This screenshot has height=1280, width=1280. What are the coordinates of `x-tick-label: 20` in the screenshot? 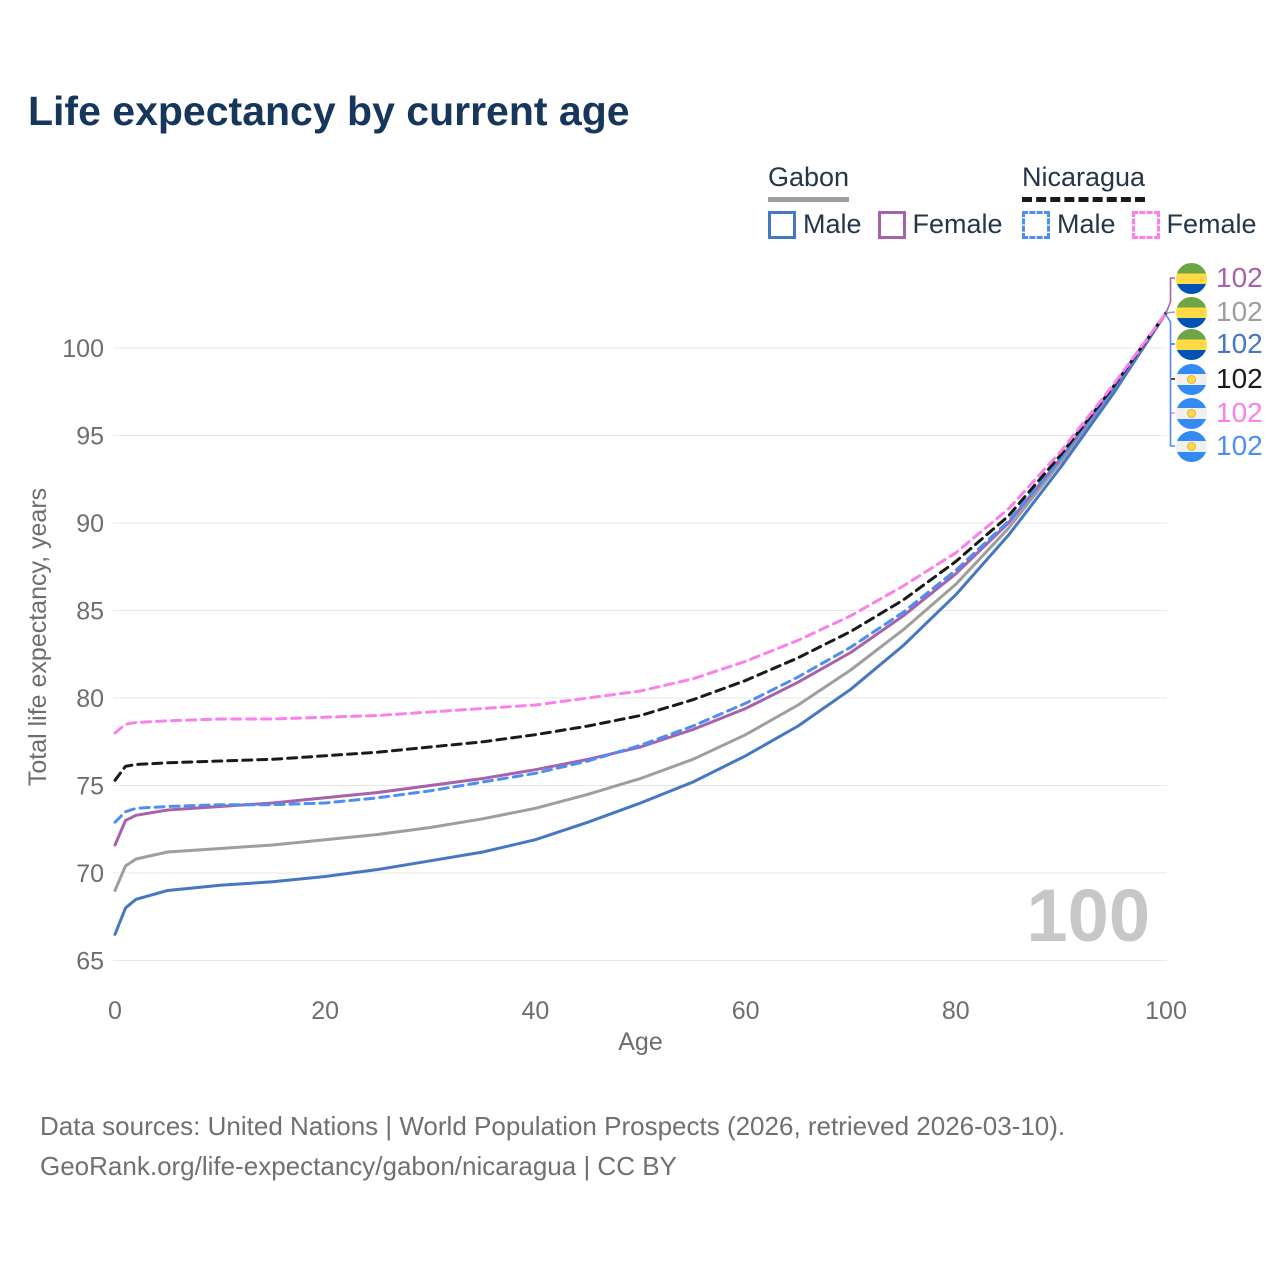 It's located at (325, 1011).